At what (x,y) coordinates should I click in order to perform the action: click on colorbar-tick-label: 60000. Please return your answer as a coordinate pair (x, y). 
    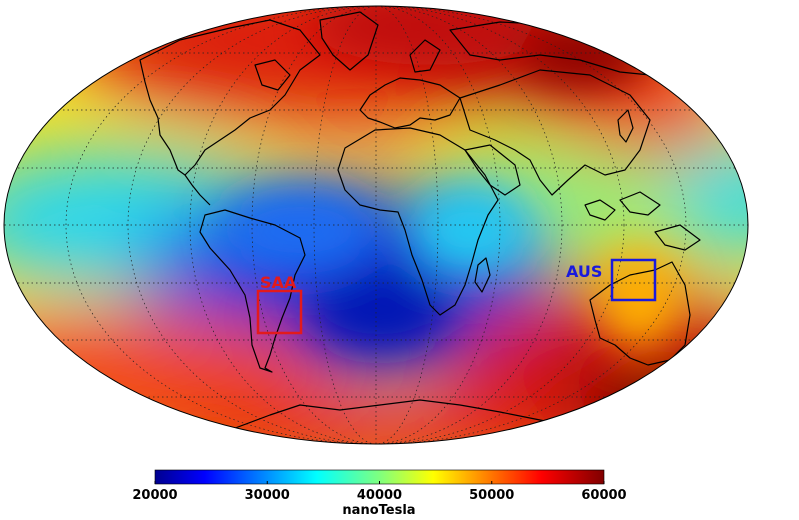
    Looking at the image, I should click on (603, 495).